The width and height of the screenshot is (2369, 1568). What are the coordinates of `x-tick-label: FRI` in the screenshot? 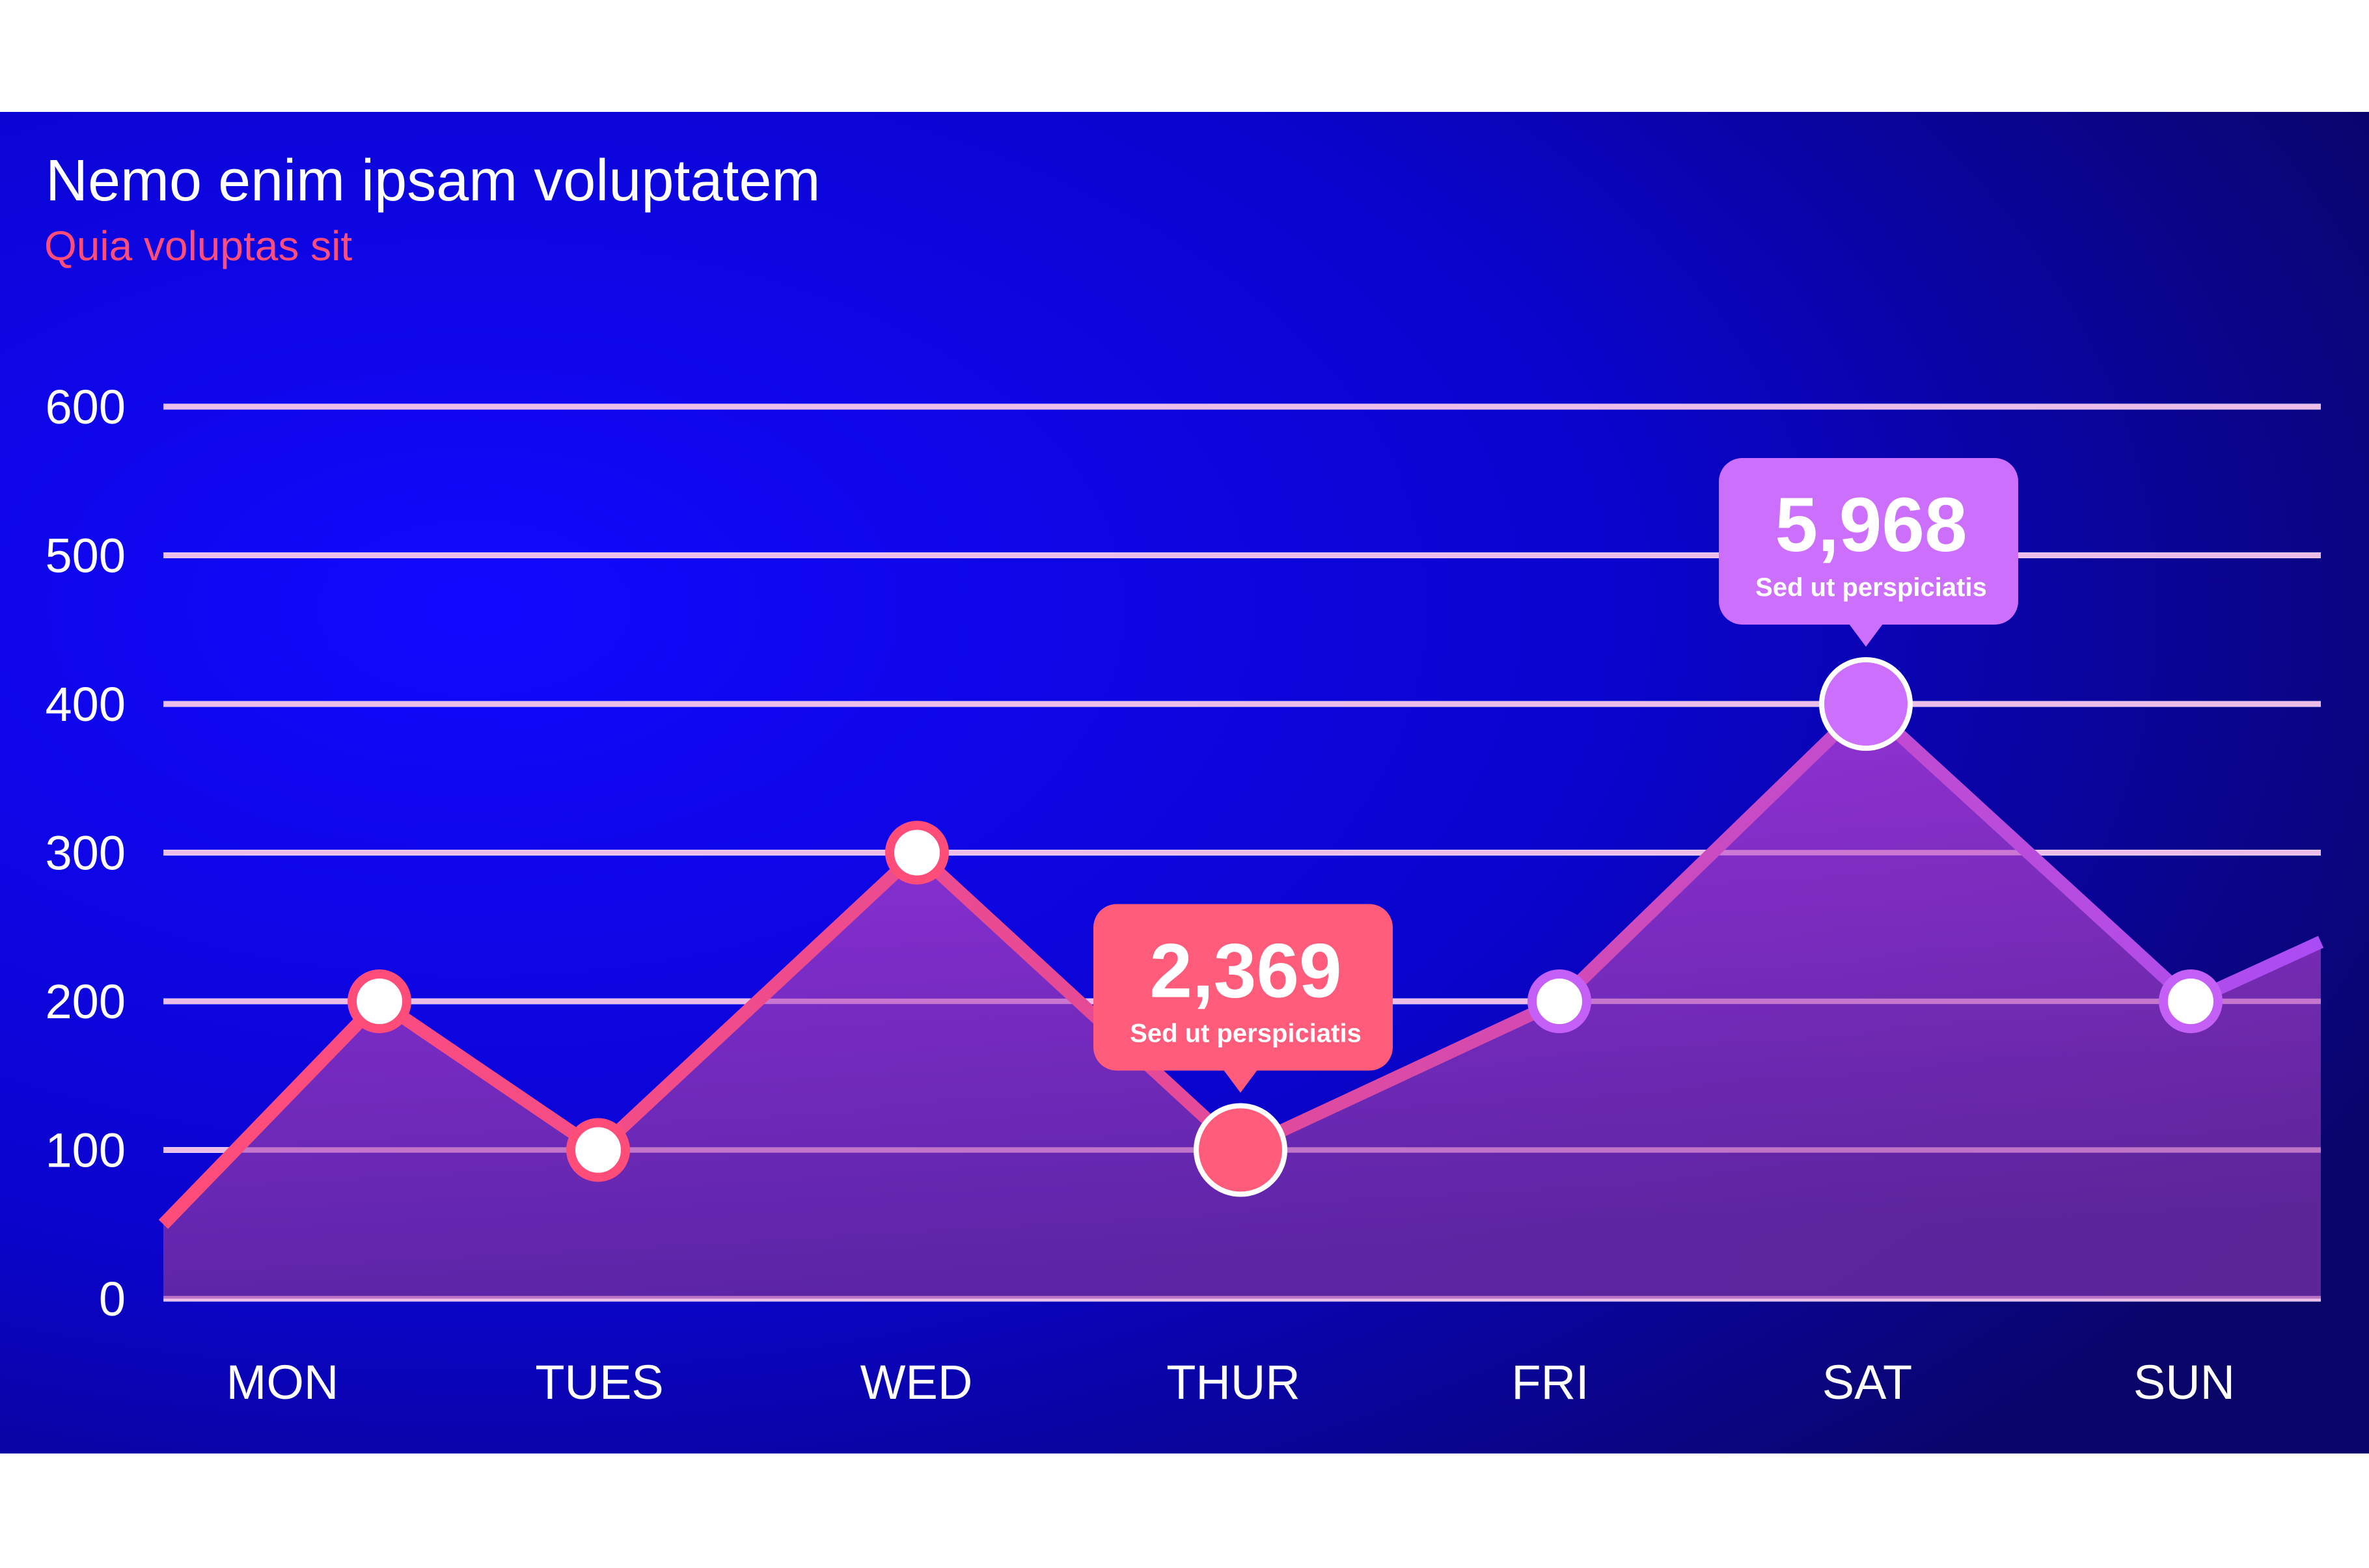 It's located at (1550, 1382).